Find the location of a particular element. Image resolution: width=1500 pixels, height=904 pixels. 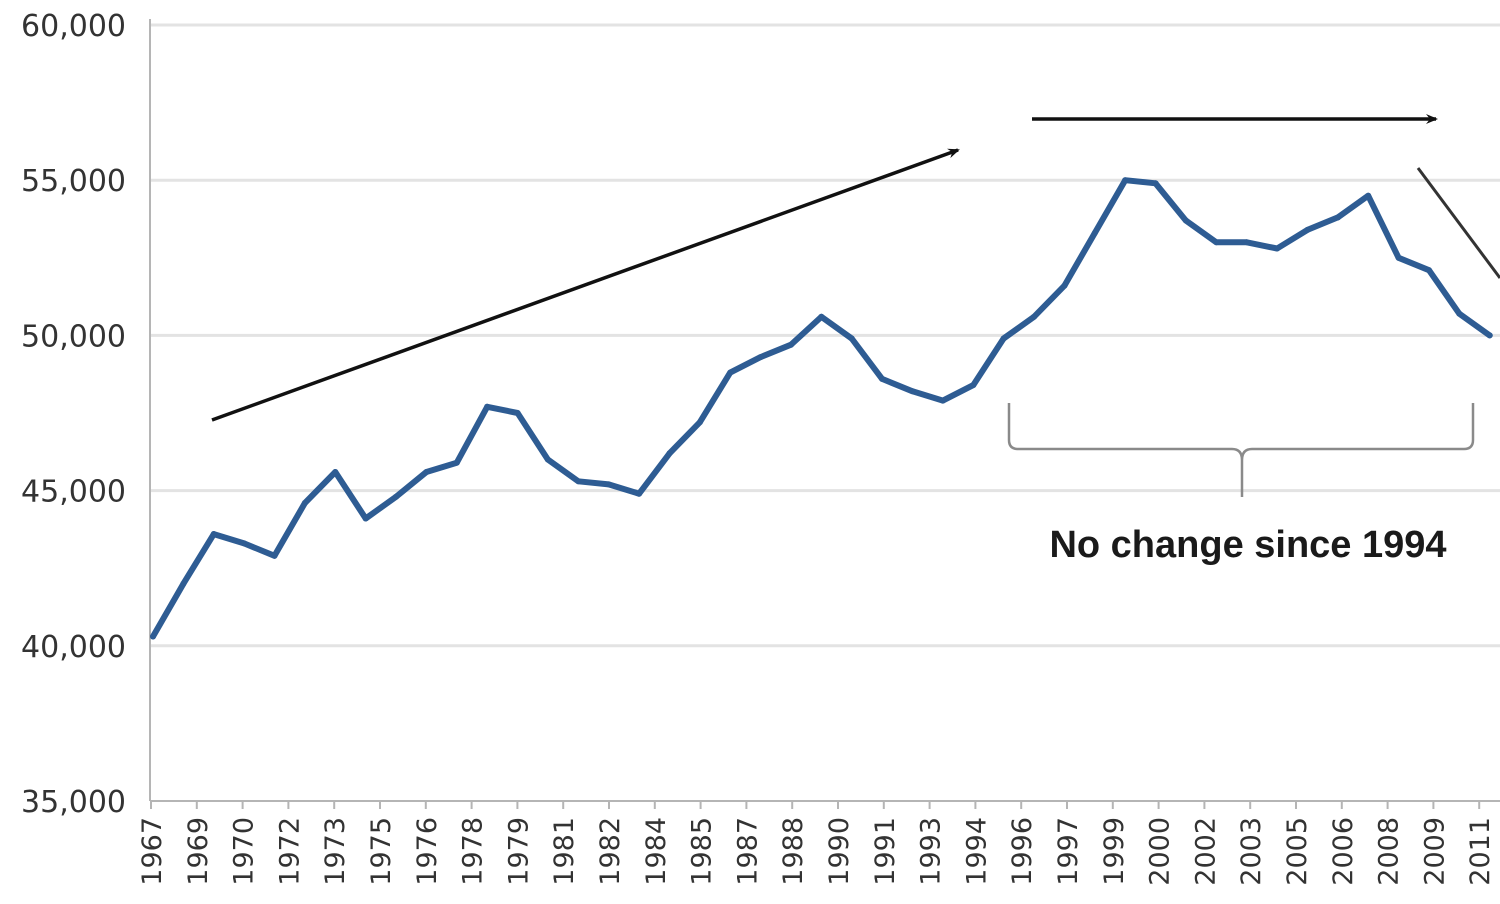

y-tick-label: 50,000 is located at coordinates (73, 336).